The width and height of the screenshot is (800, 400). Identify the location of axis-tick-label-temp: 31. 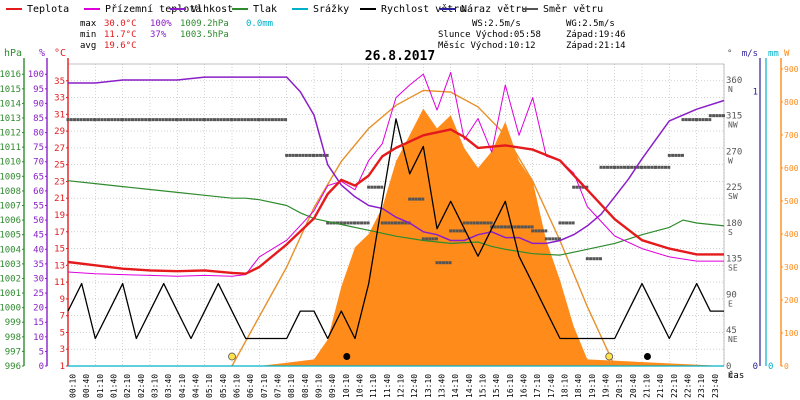
(59, 115).